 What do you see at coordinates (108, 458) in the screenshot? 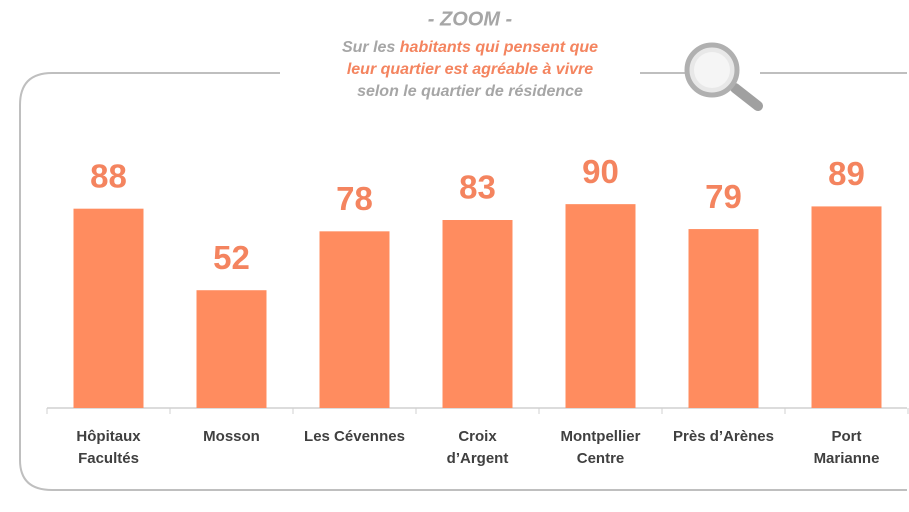
I see `x-tick-label: Facultés` at bounding box center [108, 458].